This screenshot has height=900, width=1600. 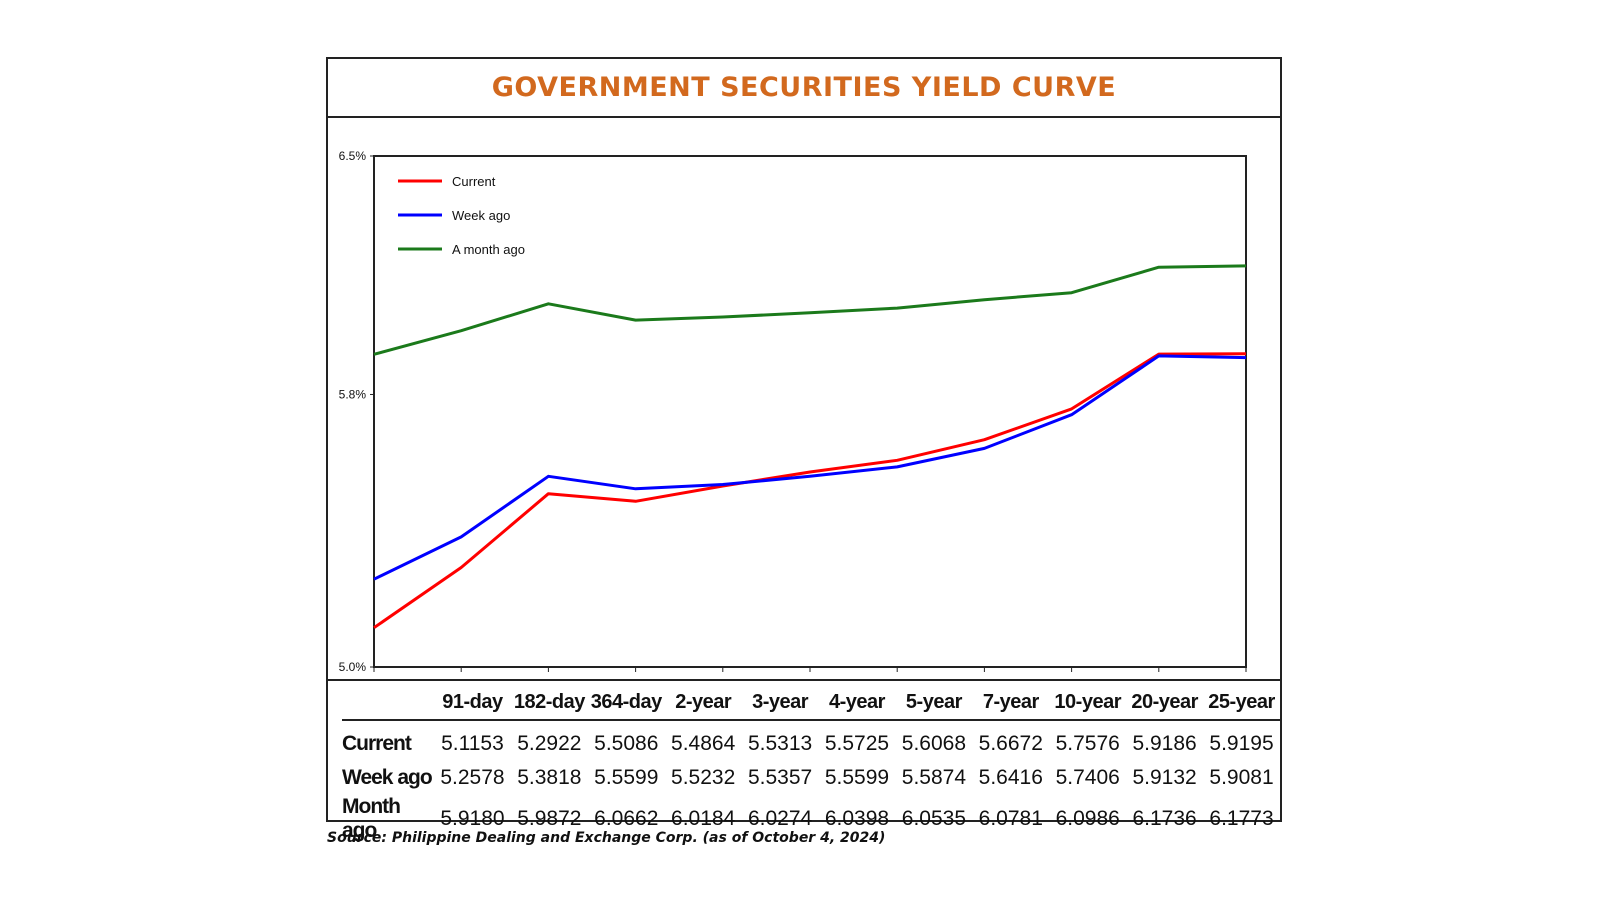 What do you see at coordinates (1164, 818) in the screenshot?
I see `table-cell: 6.1736` at bounding box center [1164, 818].